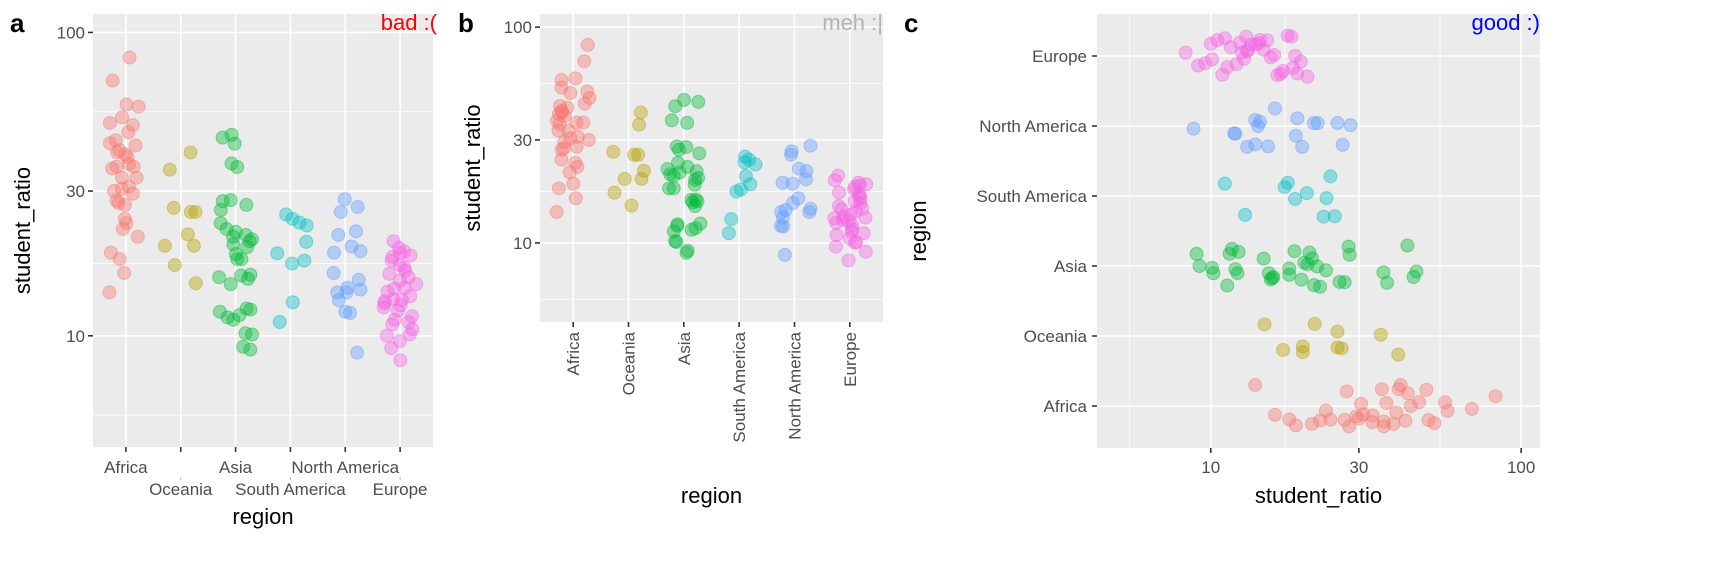 This screenshot has height=581, width=1728. What do you see at coordinates (1358, 467) in the screenshot?
I see `x-tick-label: 30` at bounding box center [1358, 467].